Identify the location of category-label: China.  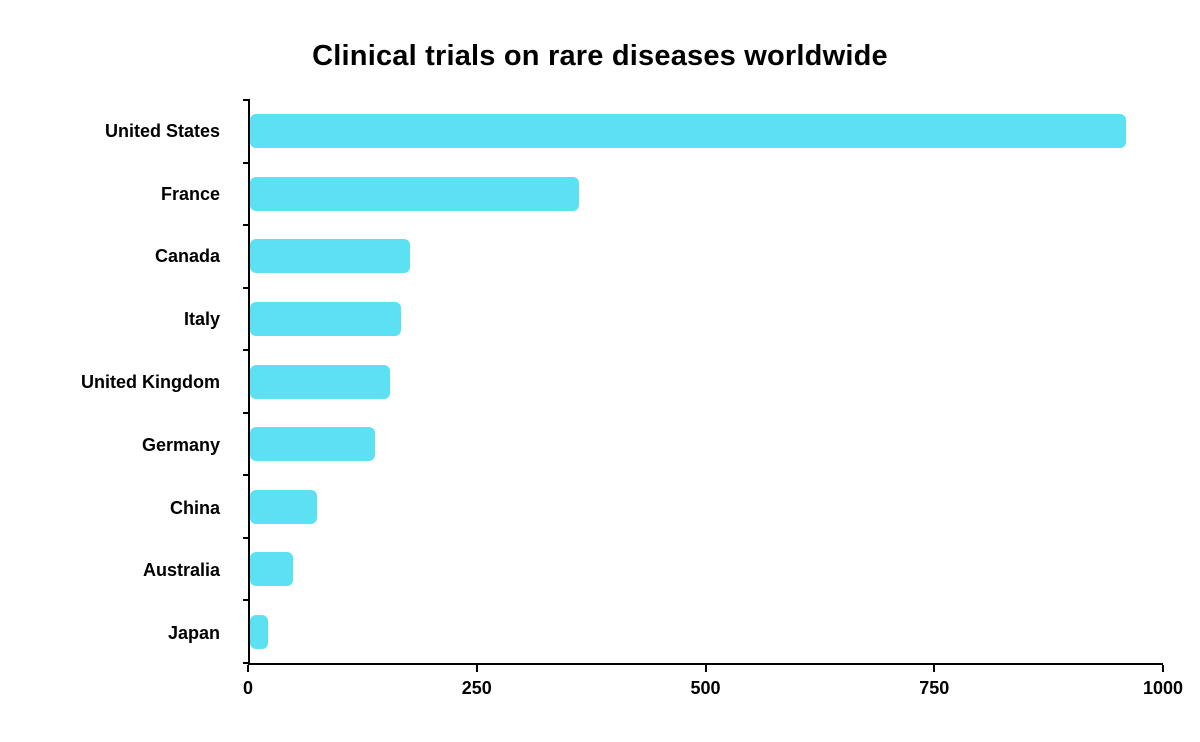
(194, 507).